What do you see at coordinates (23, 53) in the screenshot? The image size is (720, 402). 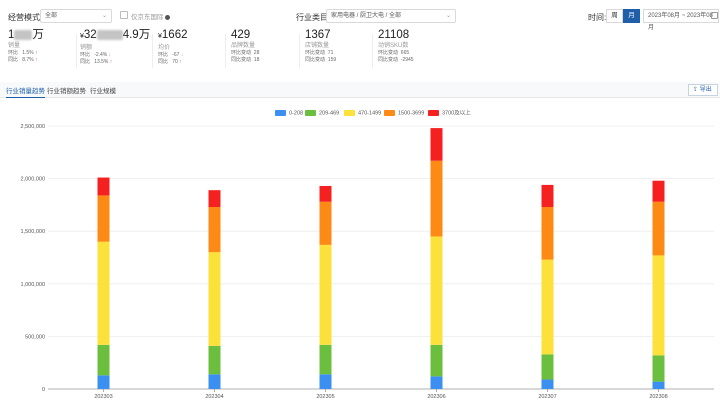 I see `kpi-mom: 环比 1.5% ↑` at bounding box center [23, 53].